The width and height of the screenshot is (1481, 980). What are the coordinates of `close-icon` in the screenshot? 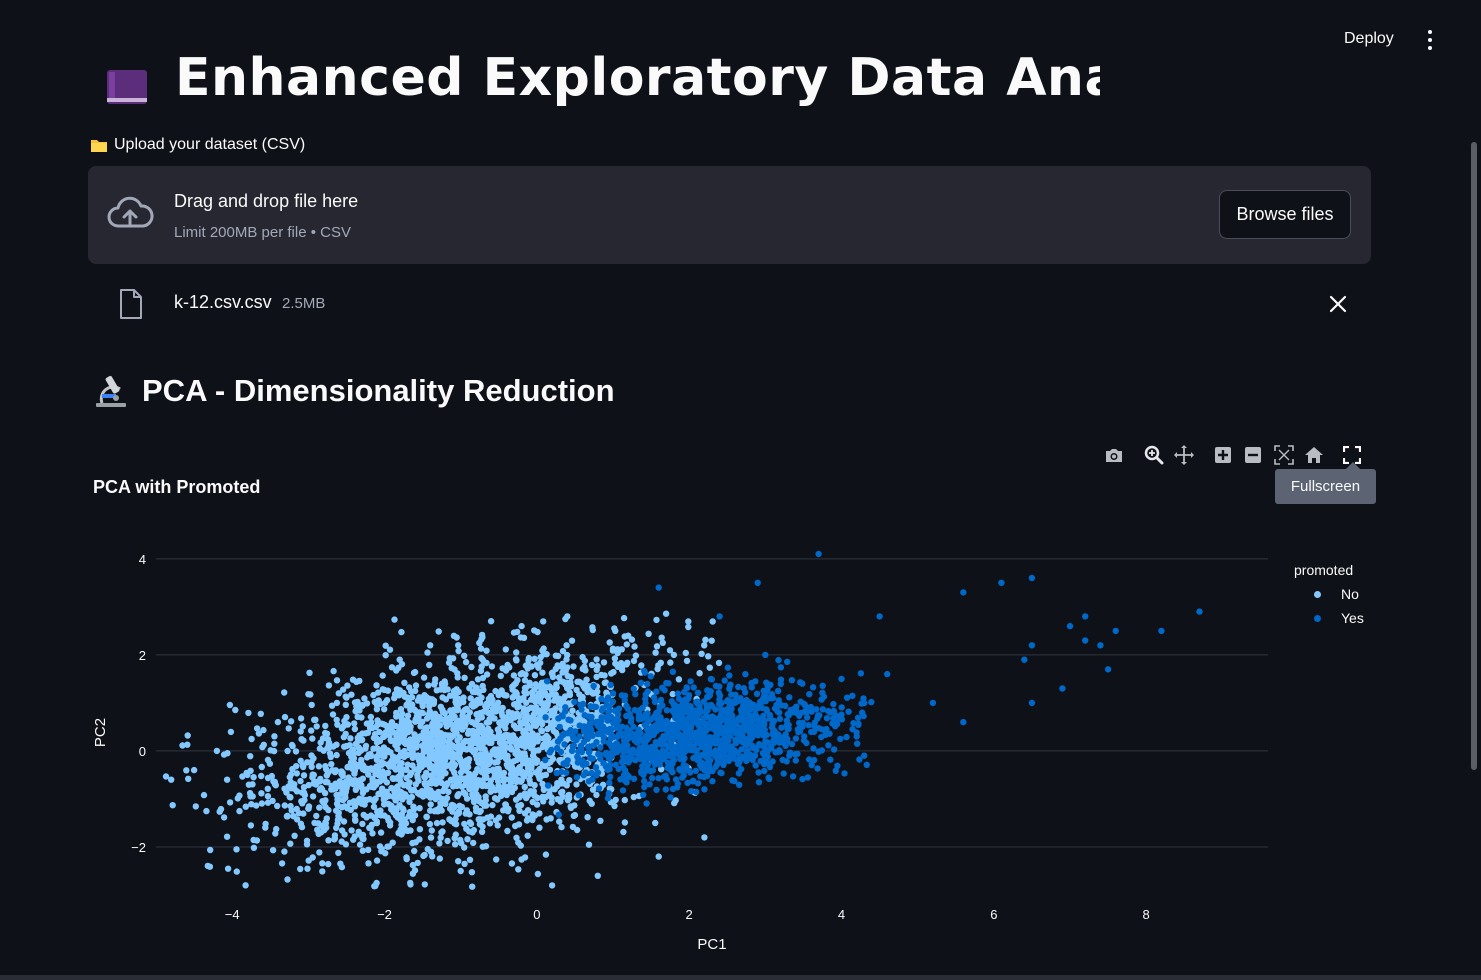 It's located at (1338, 304).